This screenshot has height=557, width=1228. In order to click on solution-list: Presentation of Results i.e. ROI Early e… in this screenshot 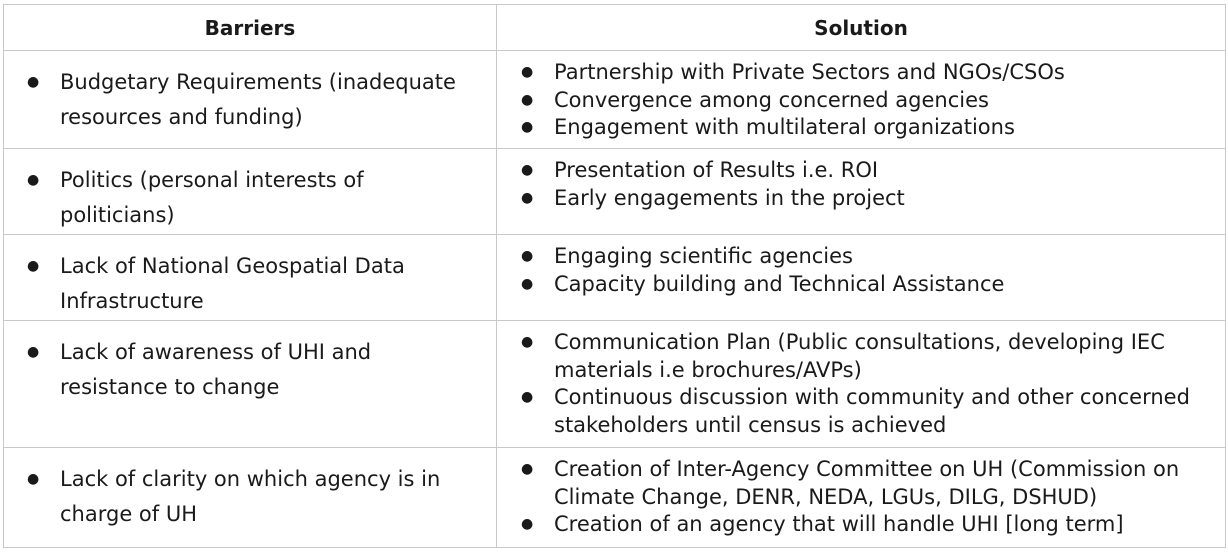, I will do `click(861, 180)`.